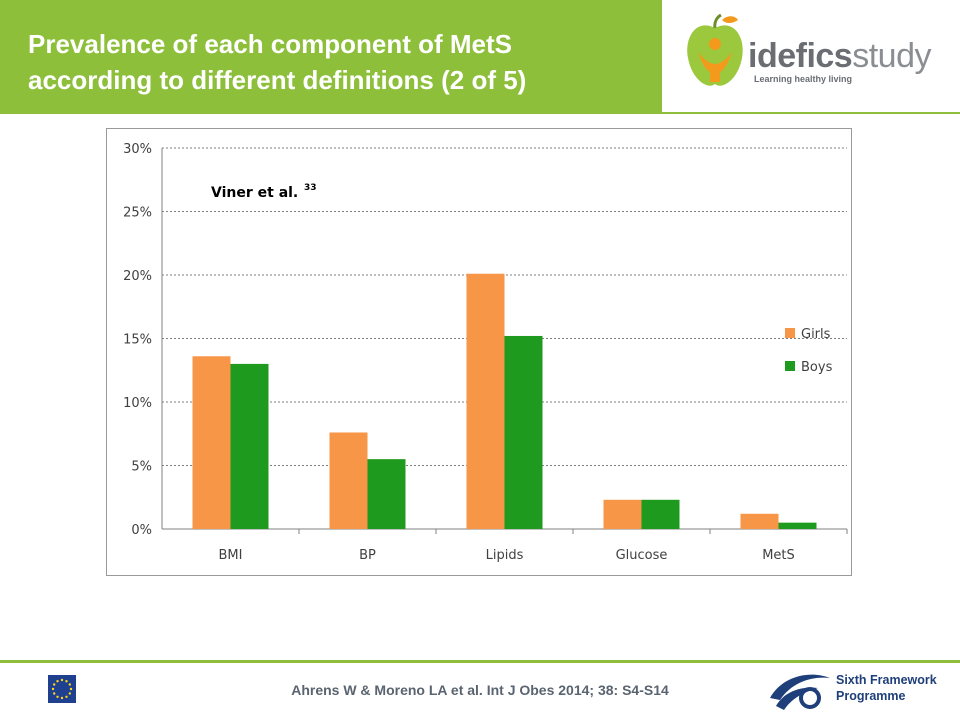 This screenshot has height=720, width=960. I want to click on bar-girls-bmi, so click(211, 442).